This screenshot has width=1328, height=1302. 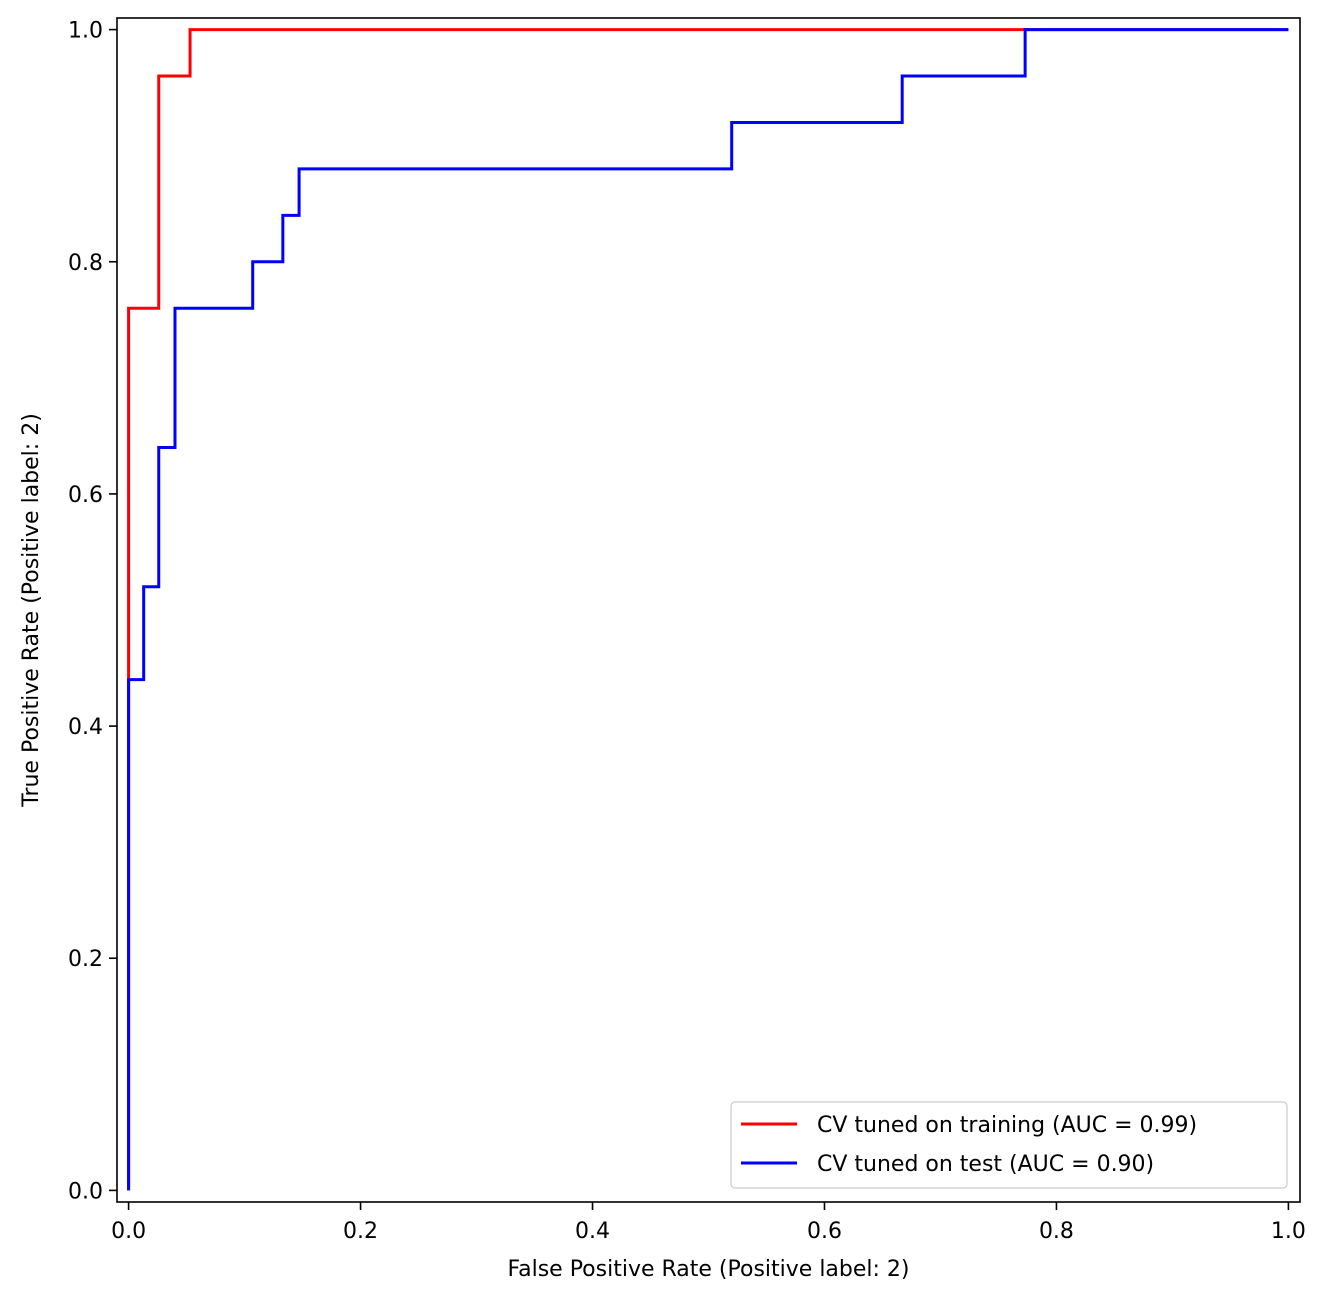 I want to click on x-tick-label: 0.2, so click(x=360, y=1231).